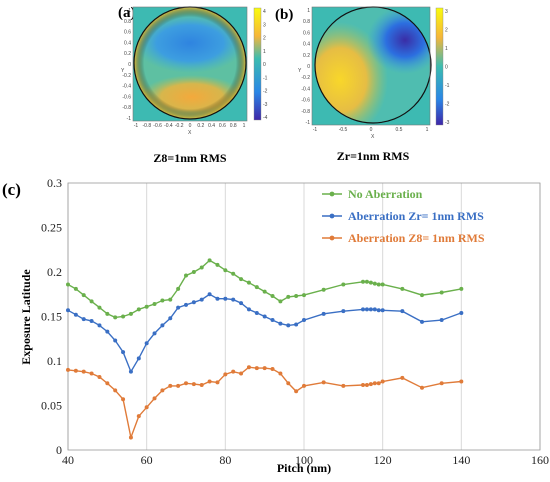 The width and height of the screenshot is (550, 482). What do you see at coordinates (127, 13) in the screenshot?
I see `panel-a-label: (a)` at bounding box center [127, 13].